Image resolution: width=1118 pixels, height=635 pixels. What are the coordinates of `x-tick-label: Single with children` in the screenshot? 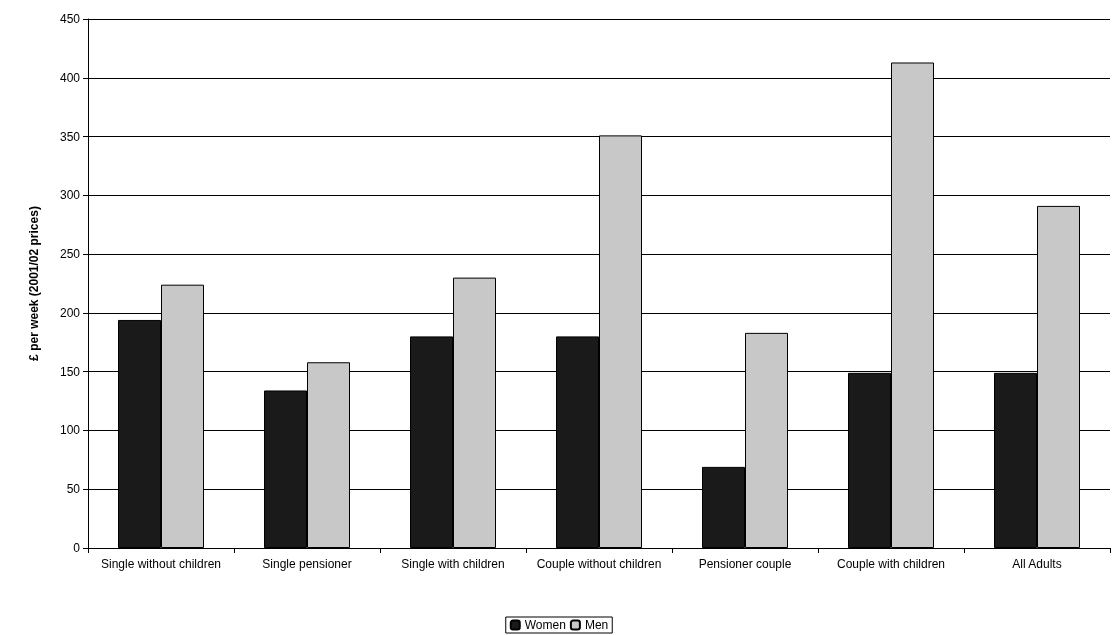 It's located at (453, 564).